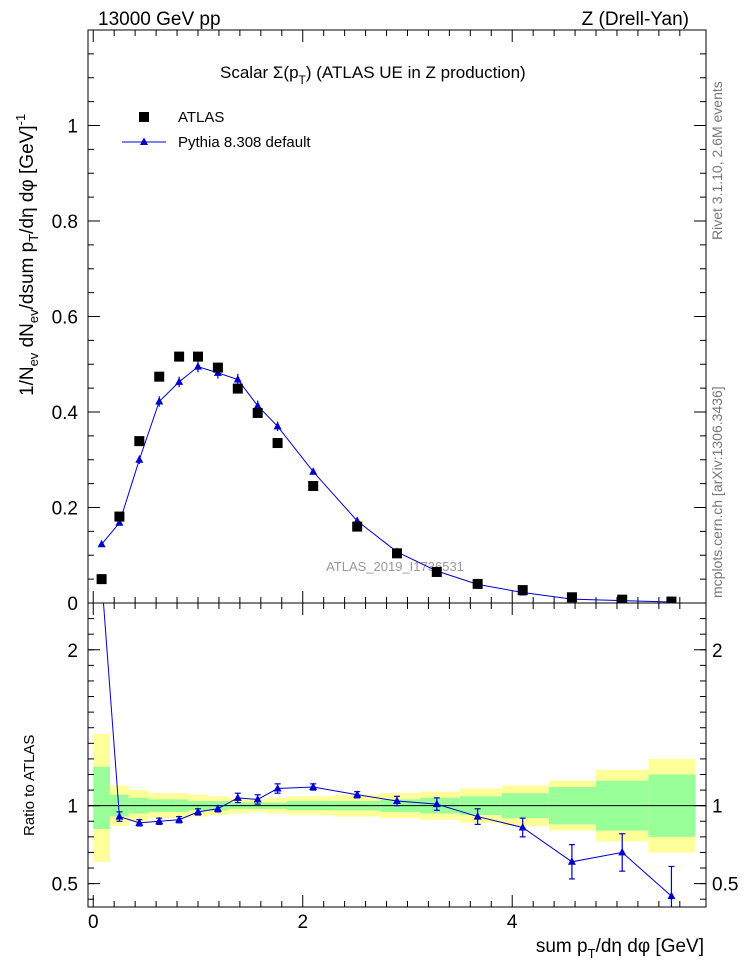 The image size is (746, 972). What do you see at coordinates (65, 222) in the screenshot?
I see `y-tick-label-top: 0.8` at bounding box center [65, 222].